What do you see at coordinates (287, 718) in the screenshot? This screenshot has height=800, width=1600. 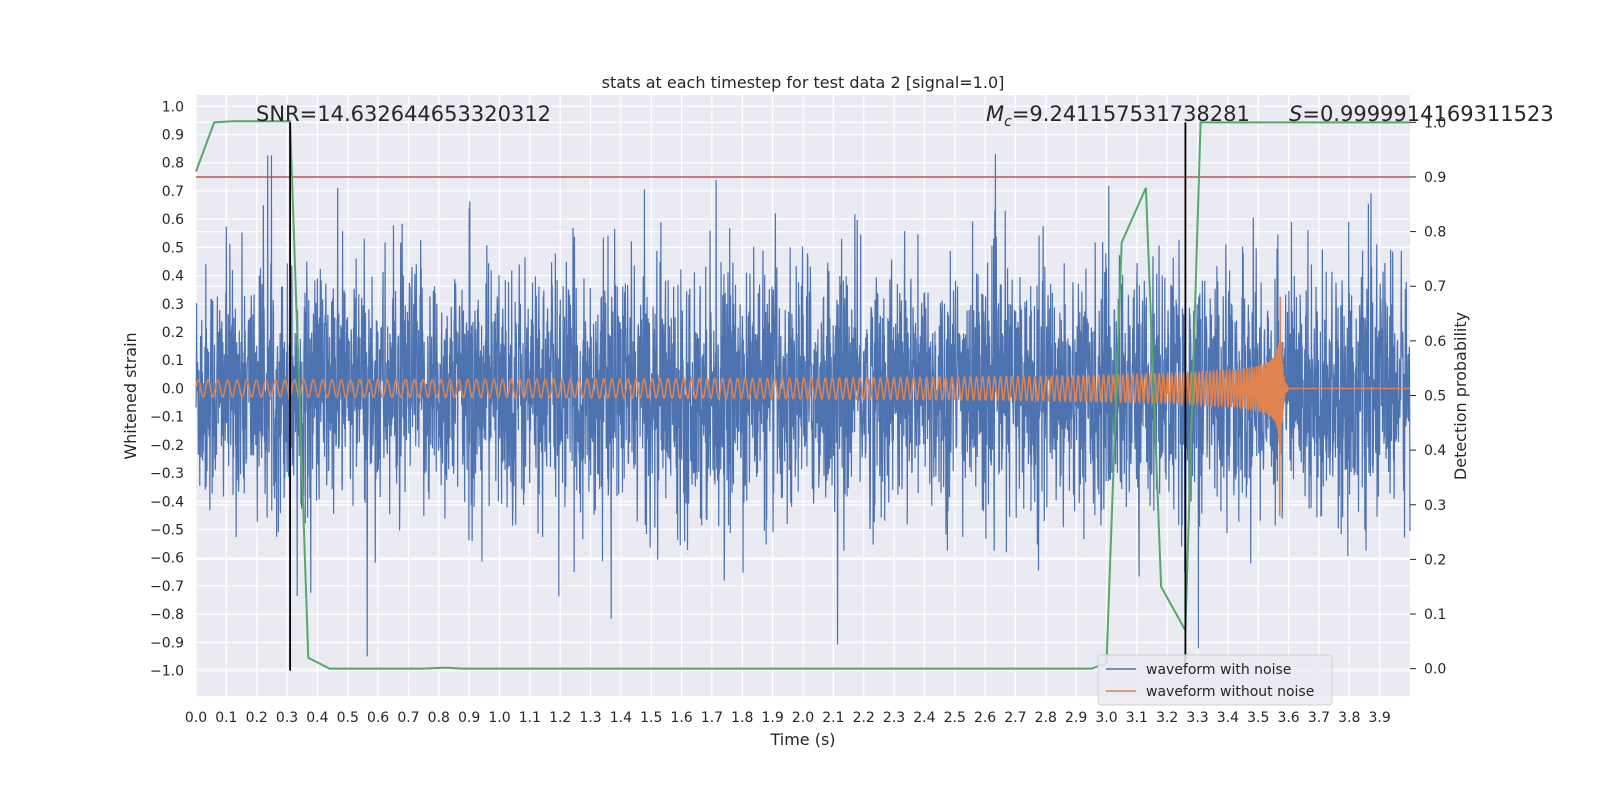 I see `x-tick-label: 0.3` at bounding box center [287, 718].